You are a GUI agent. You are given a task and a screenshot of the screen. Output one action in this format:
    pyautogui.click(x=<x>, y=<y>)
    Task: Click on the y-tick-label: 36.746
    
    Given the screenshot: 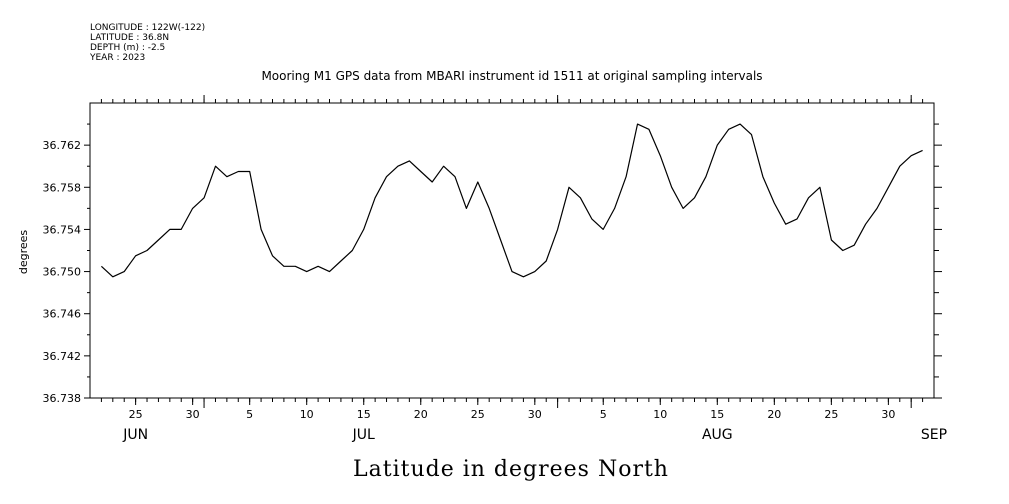 What is the action you would take?
    pyautogui.click(x=62, y=314)
    